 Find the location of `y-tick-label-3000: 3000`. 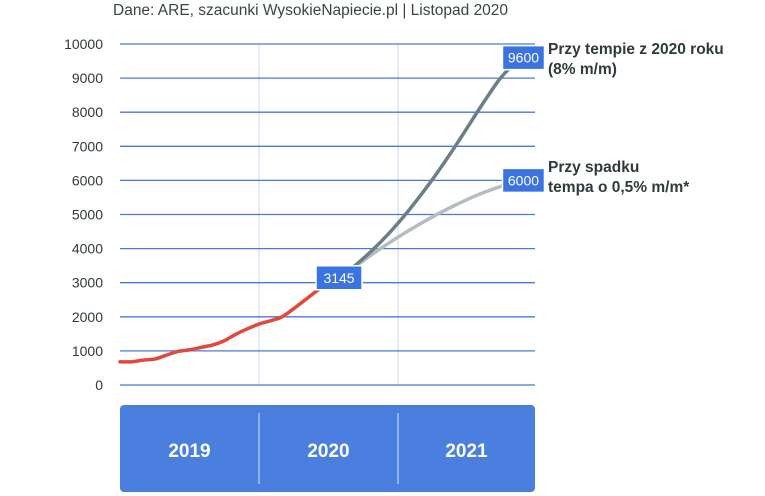

y-tick-label-3000: 3000 is located at coordinates (87, 283).